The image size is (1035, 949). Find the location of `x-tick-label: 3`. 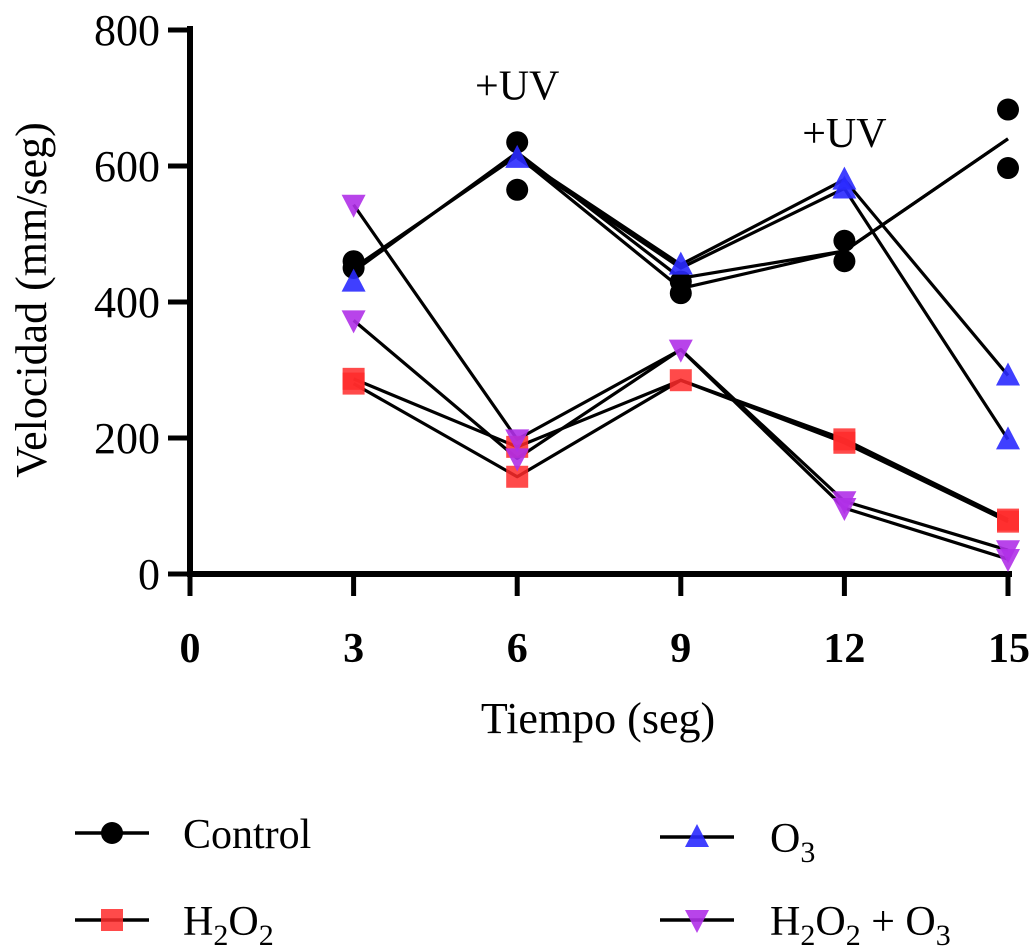

x-tick-label: 3 is located at coordinates (353, 649).